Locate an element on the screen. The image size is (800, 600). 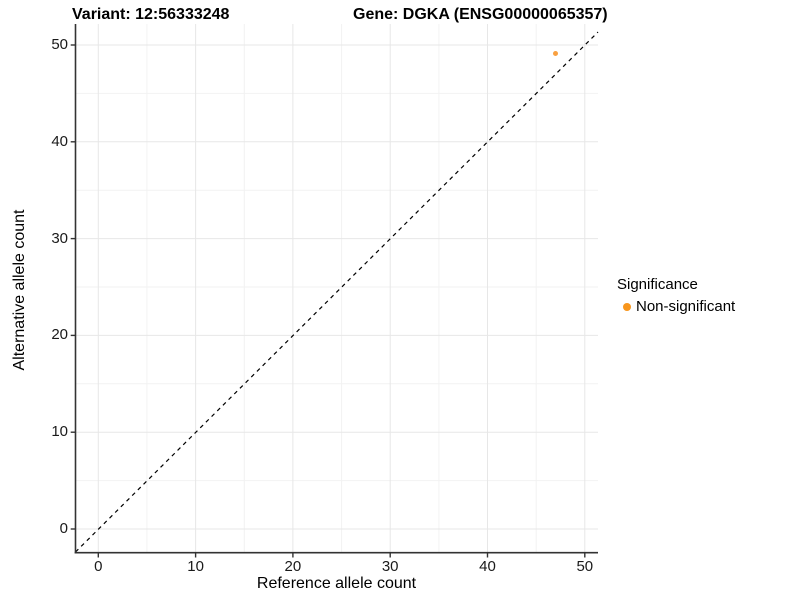
y-tick-label-0: 0 is located at coordinates (63, 528).